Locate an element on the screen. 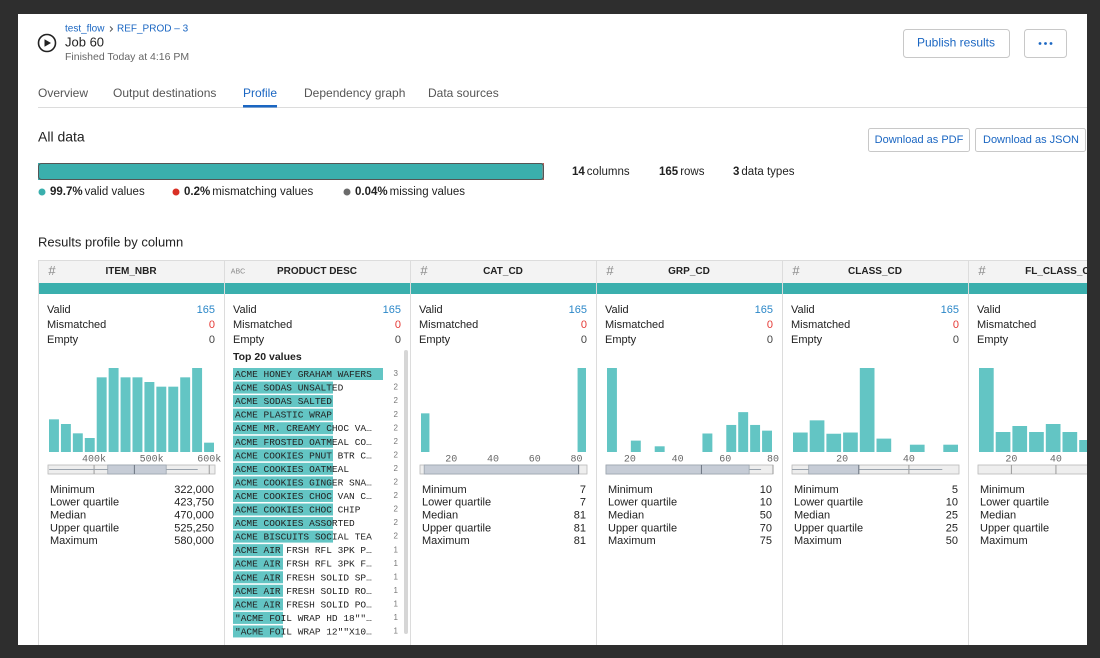 Image resolution: width=1100 pixels, height=658 pixels. tab: Profile is located at coordinates (260, 93).